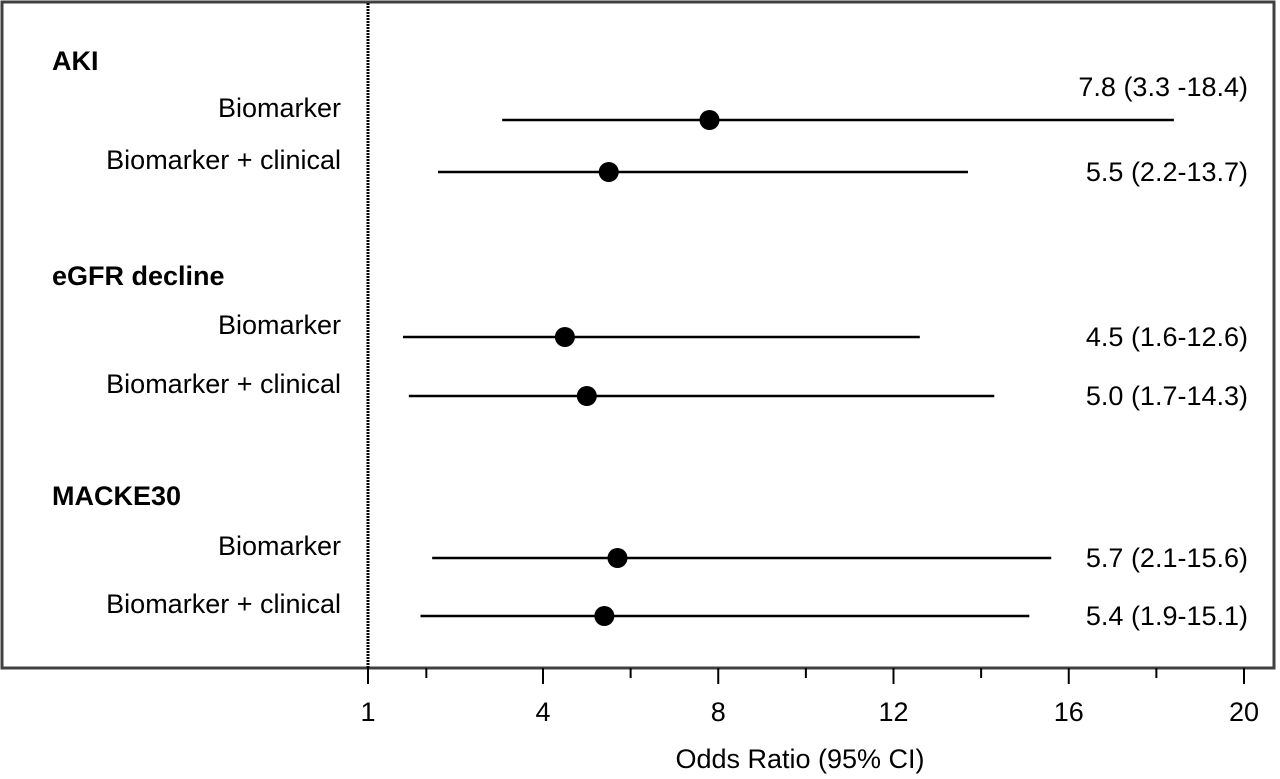 Image resolution: width=1280 pixels, height=779 pixels. What do you see at coordinates (1167, 396) in the screenshot?
I see `or-value-label: 5.0 (1.7-14.3)` at bounding box center [1167, 396].